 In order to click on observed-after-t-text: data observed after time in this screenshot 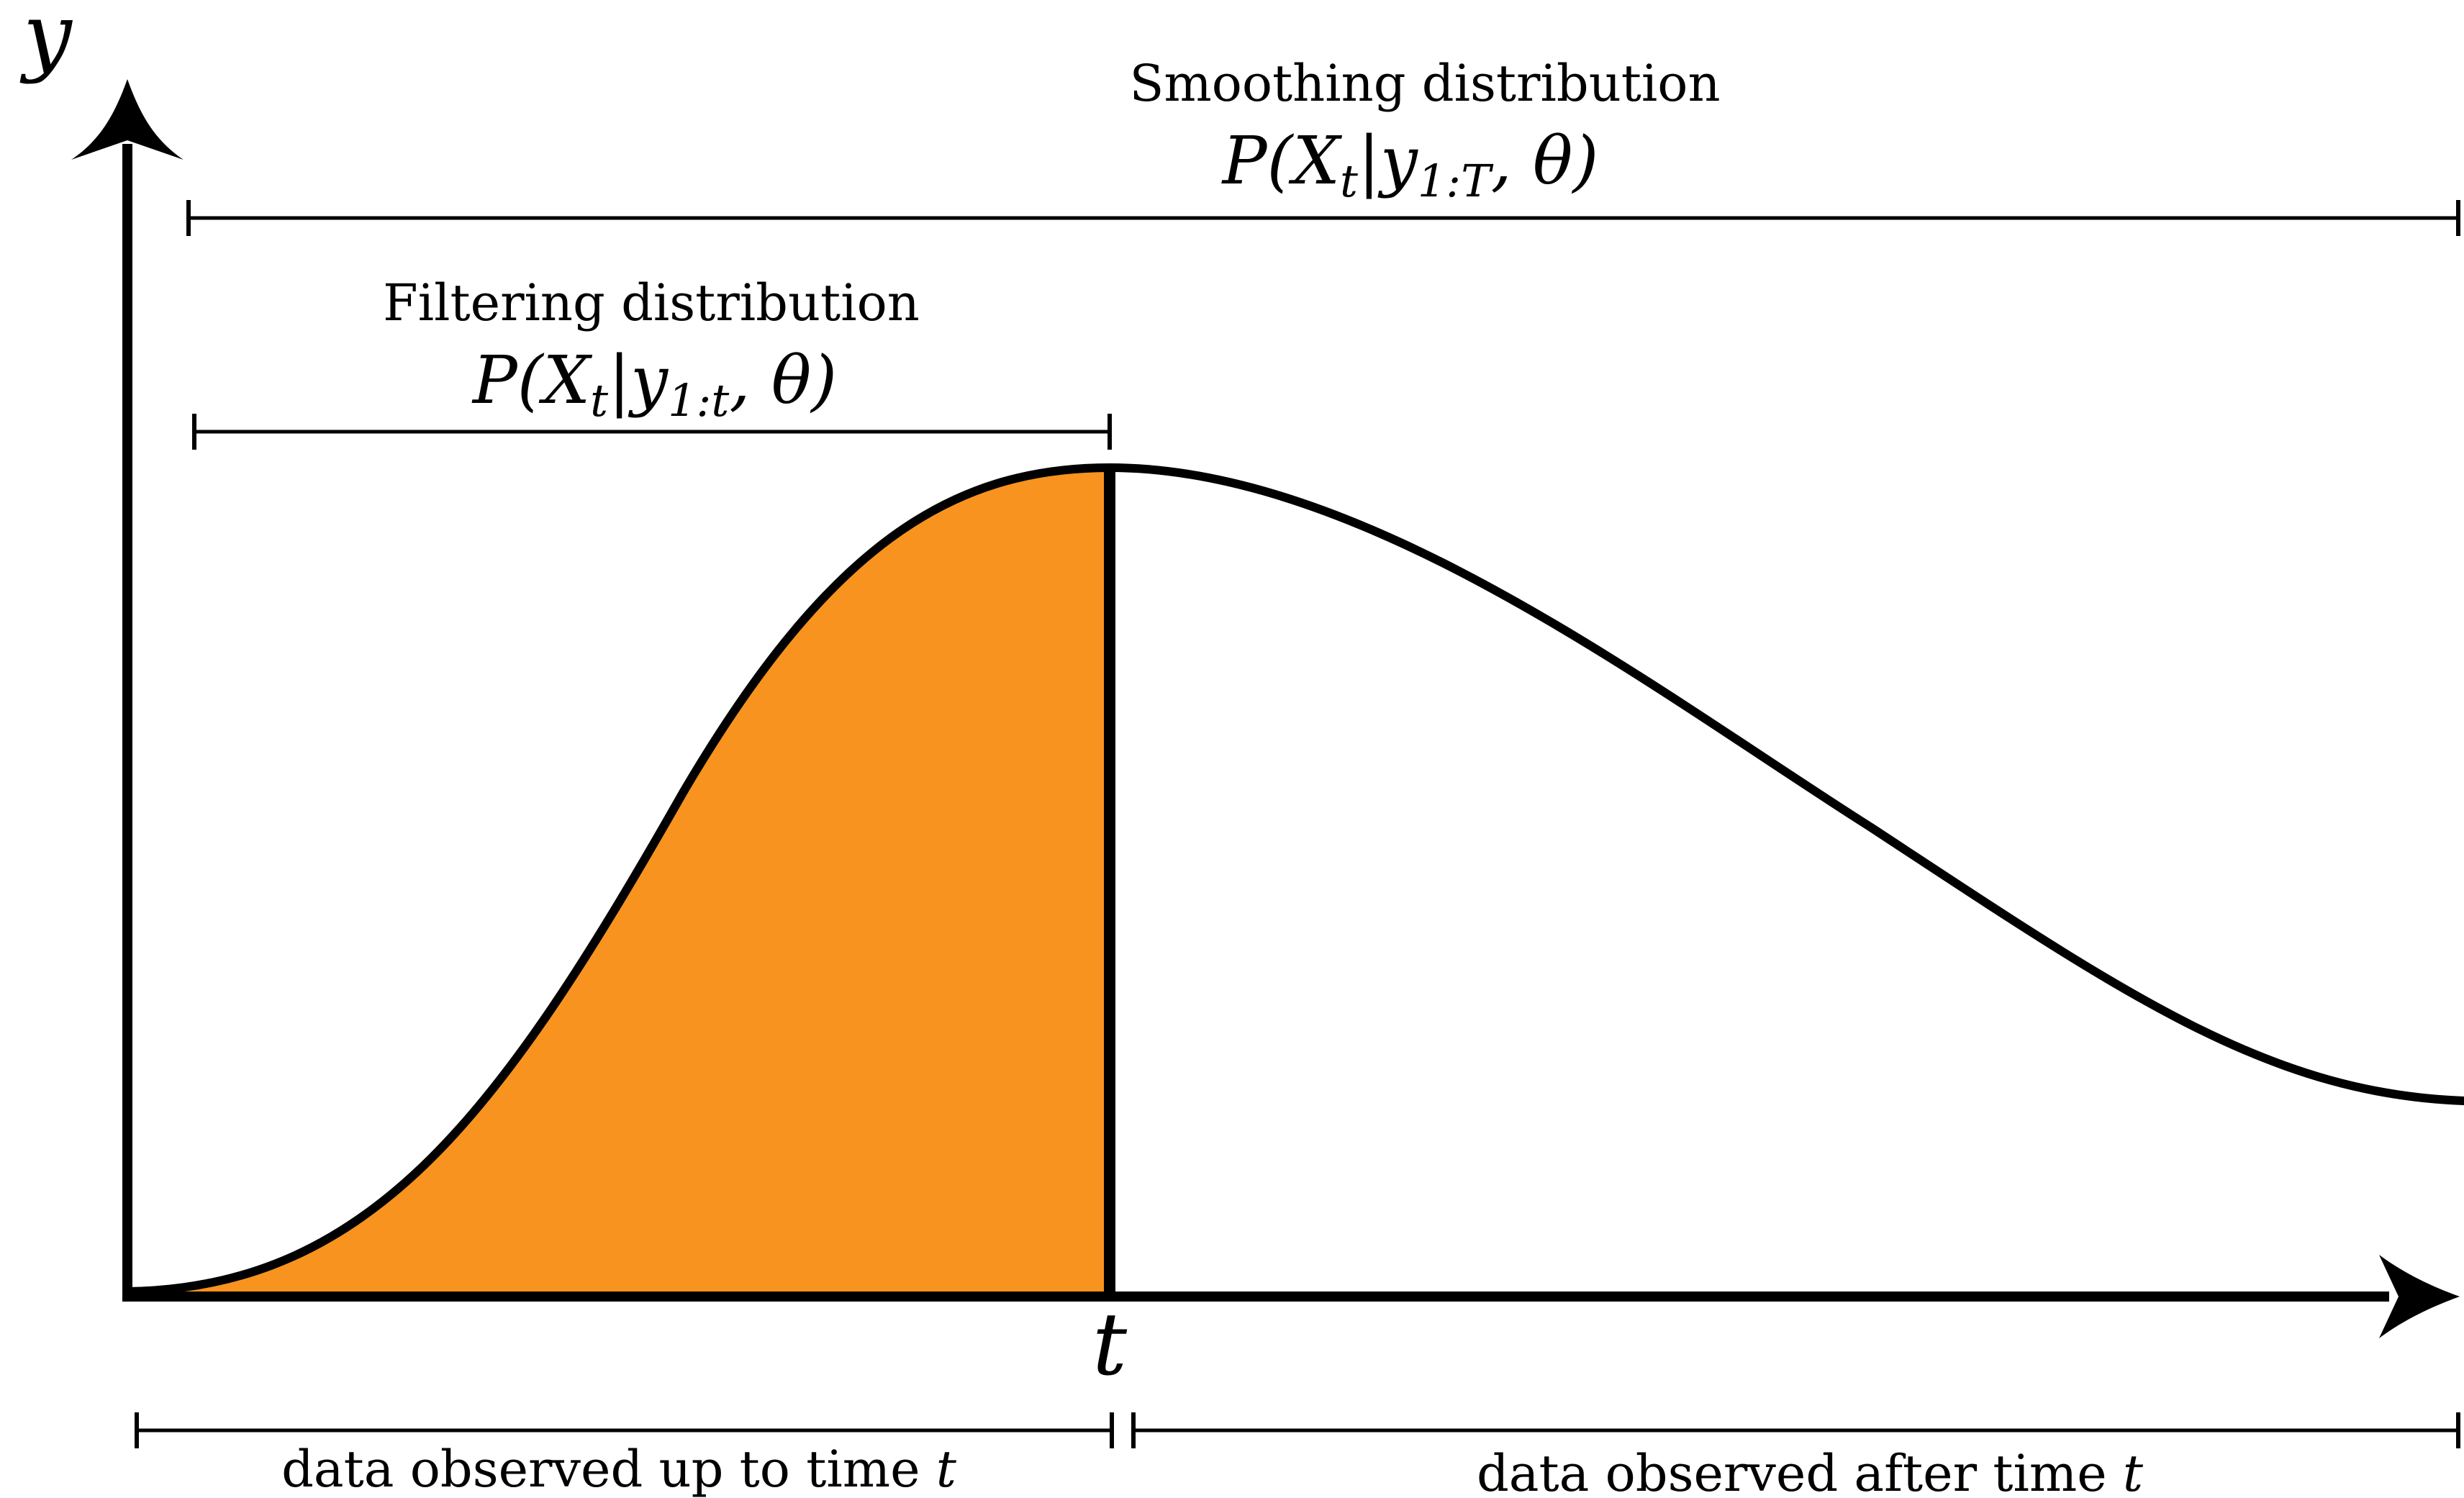, I will do `click(1800, 1471)`.